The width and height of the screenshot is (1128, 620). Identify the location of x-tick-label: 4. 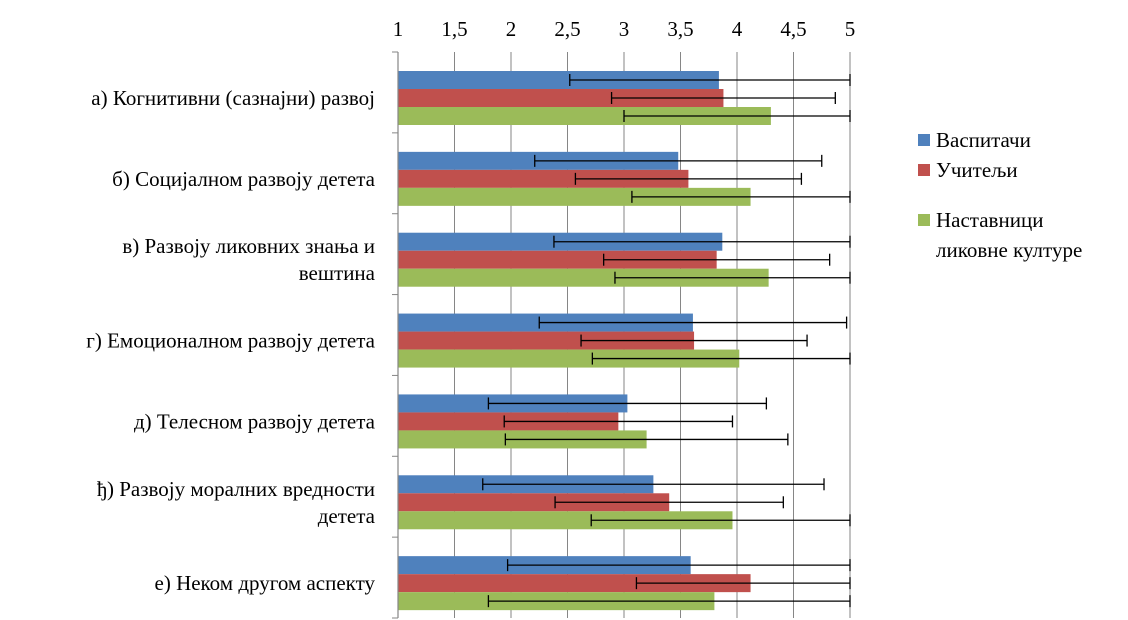
(737, 29).